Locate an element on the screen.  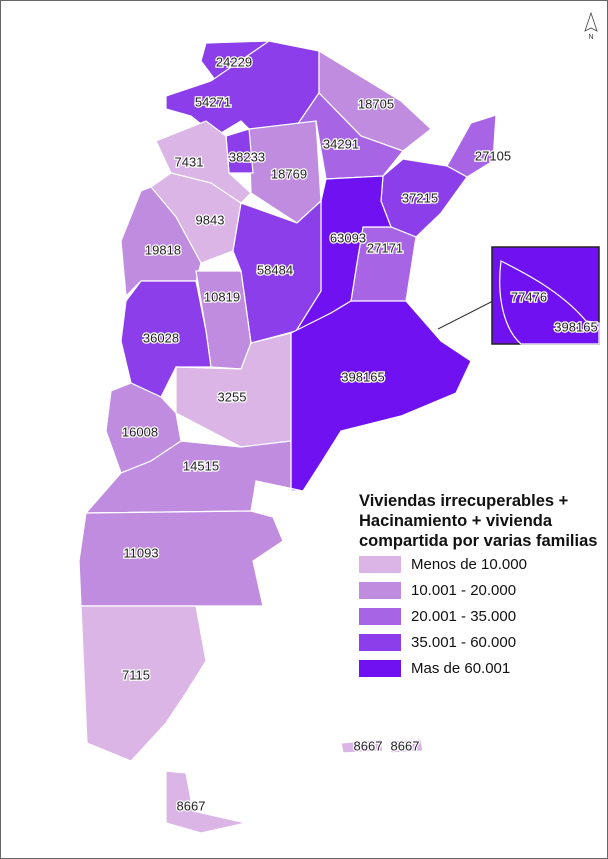
province-san-juan is located at coordinates (161, 242).